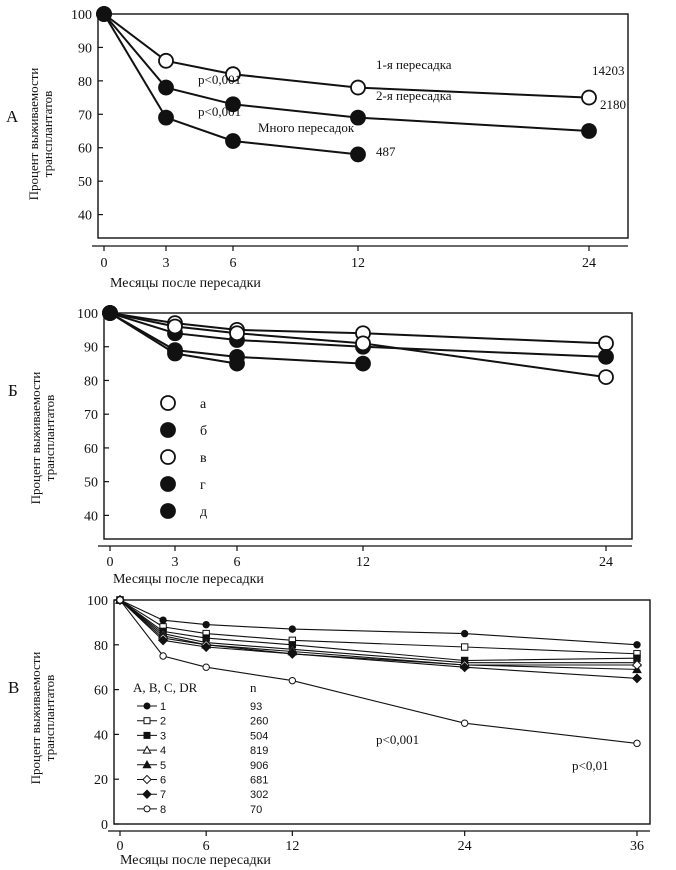 The image size is (676, 870). I want to click on y-tick-label: 40, so click(85, 216).